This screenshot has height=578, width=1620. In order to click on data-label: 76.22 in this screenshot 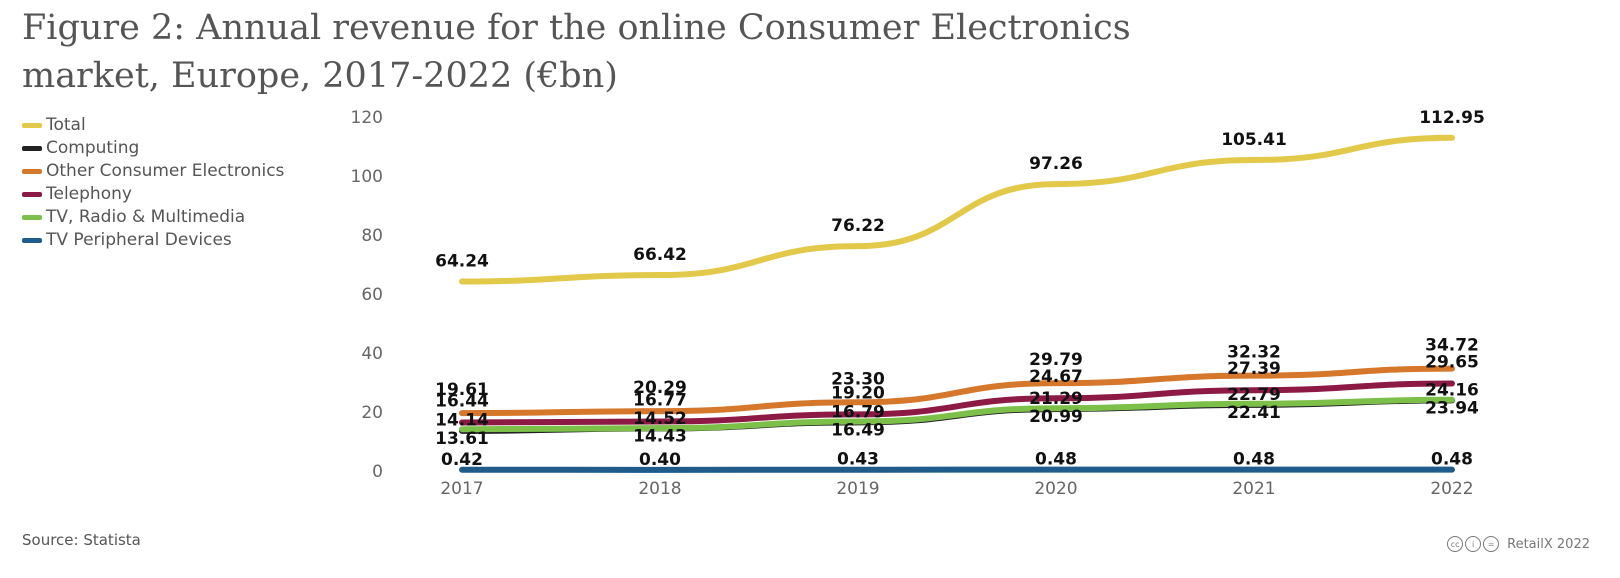, I will do `click(858, 226)`.